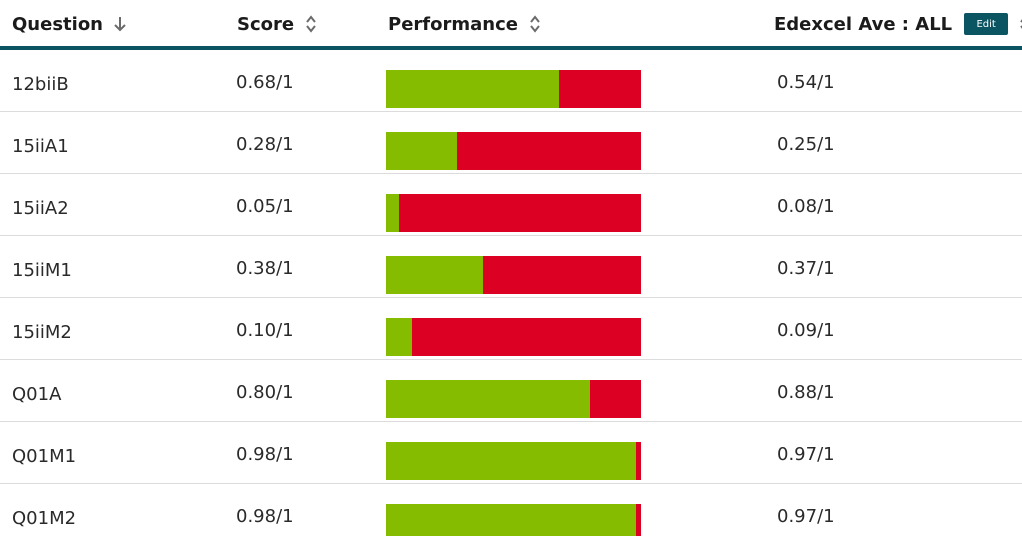  Describe the element at coordinates (40, 208) in the screenshot. I see `question-cell: 15iiA2` at that location.